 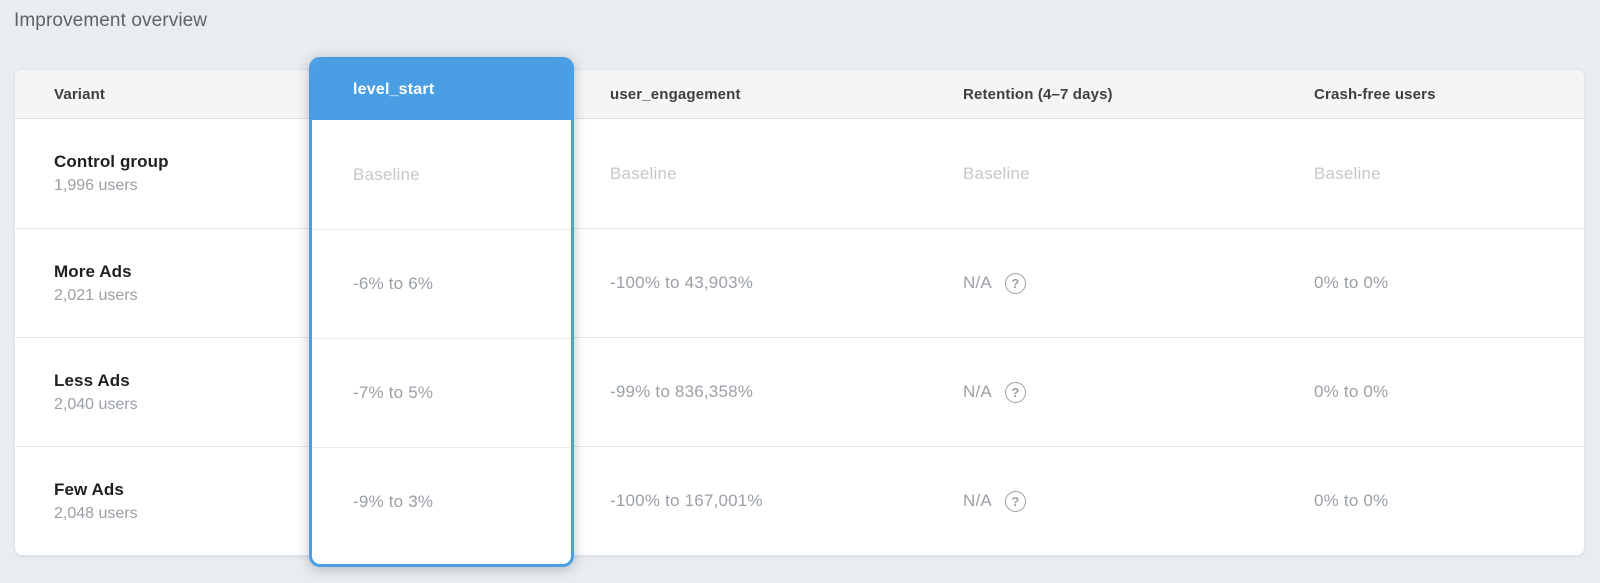 I want to click on user-engagement-cell: -100% to 167,001%, so click(x=686, y=500).